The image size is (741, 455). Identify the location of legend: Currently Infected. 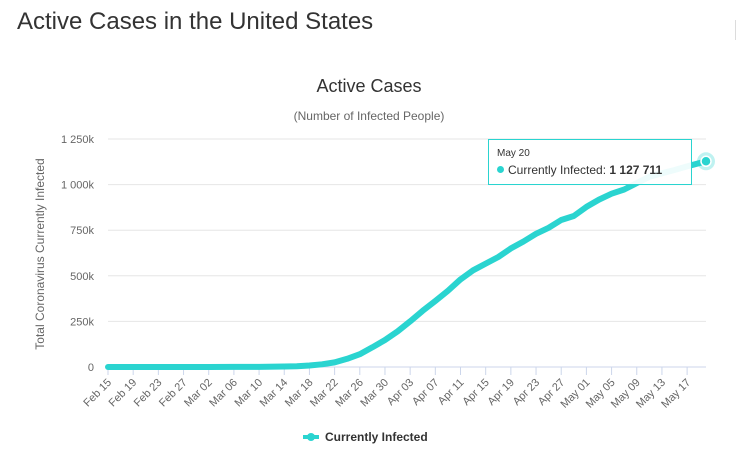
(365, 437).